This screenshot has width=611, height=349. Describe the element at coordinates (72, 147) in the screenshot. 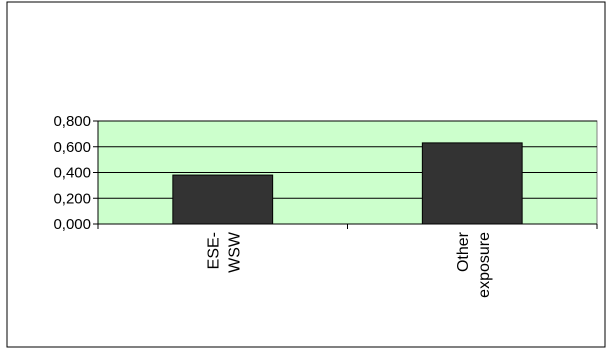

I see `y-tick-label: 0,600` at that location.